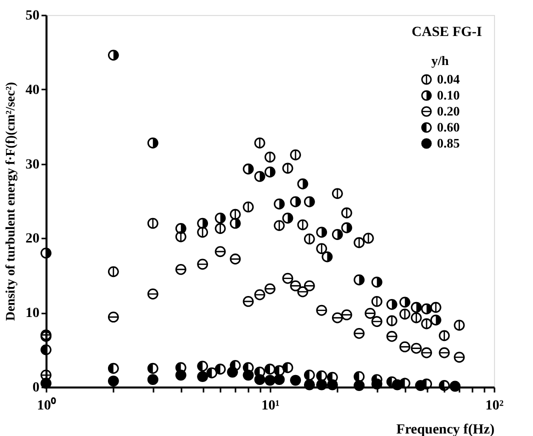  What do you see at coordinates (33, 239) in the screenshot?
I see `y-tick-label: 20` at bounding box center [33, 239].